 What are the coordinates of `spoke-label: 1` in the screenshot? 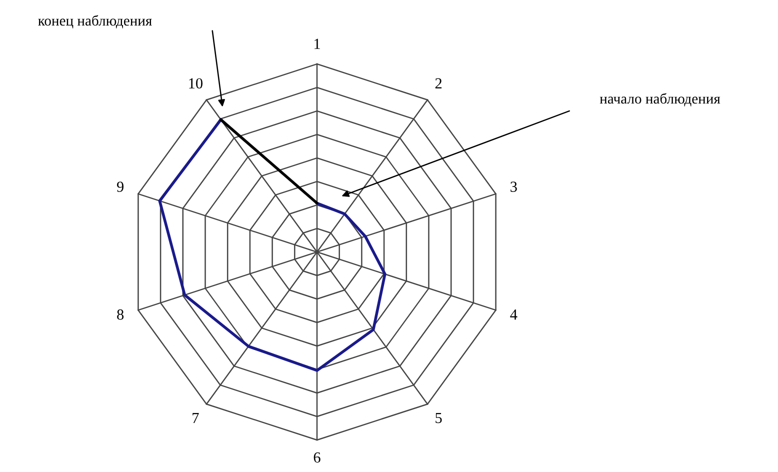 It's located at (317, 43).